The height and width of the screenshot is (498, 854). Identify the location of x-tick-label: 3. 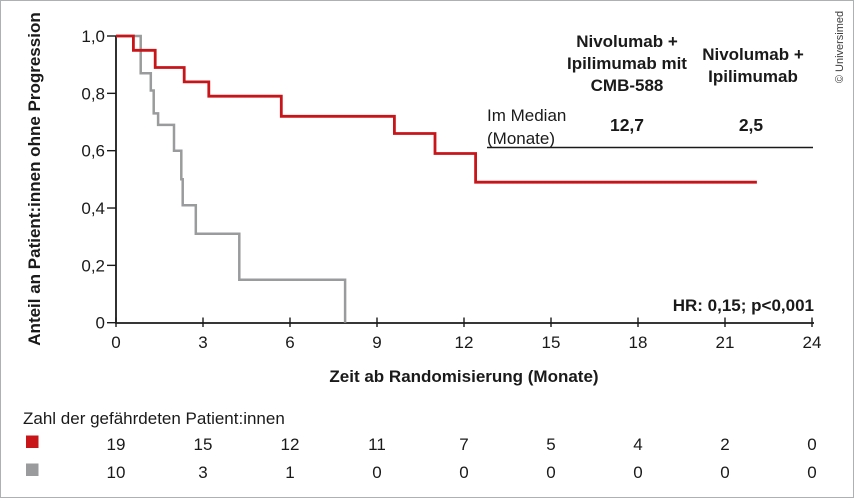
(202, 342).